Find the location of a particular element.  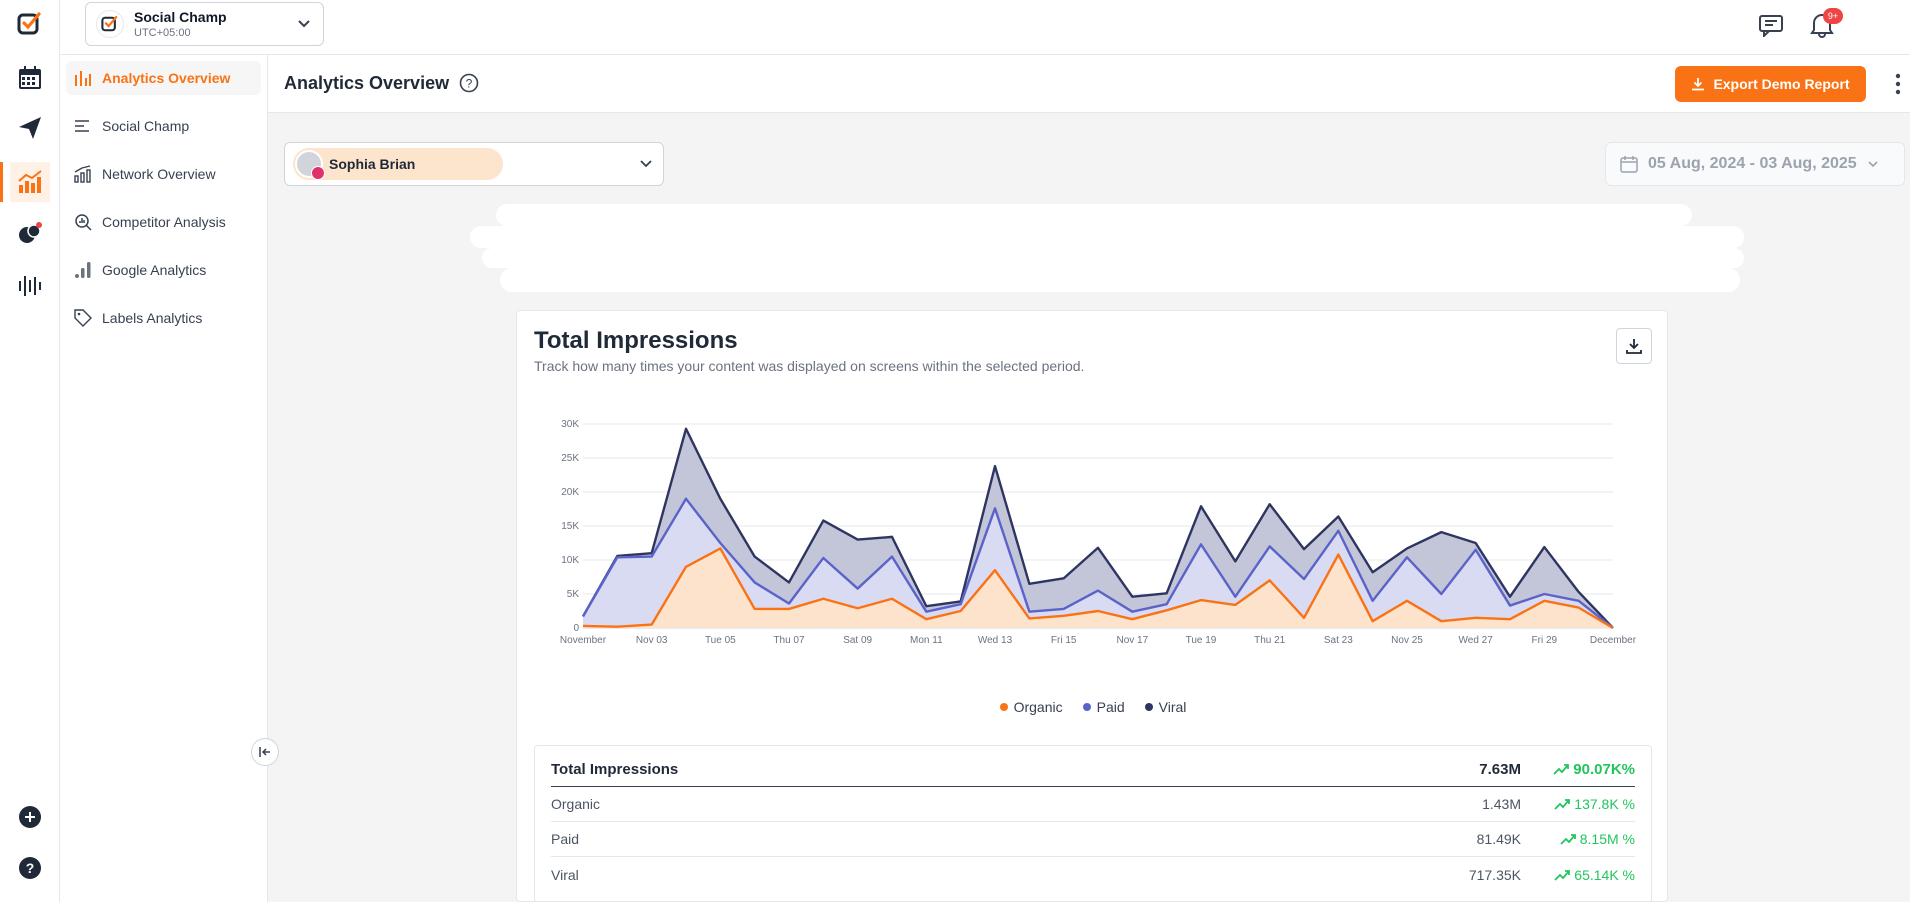

y-tick-label: 20K is located at coordinates (570, 492).